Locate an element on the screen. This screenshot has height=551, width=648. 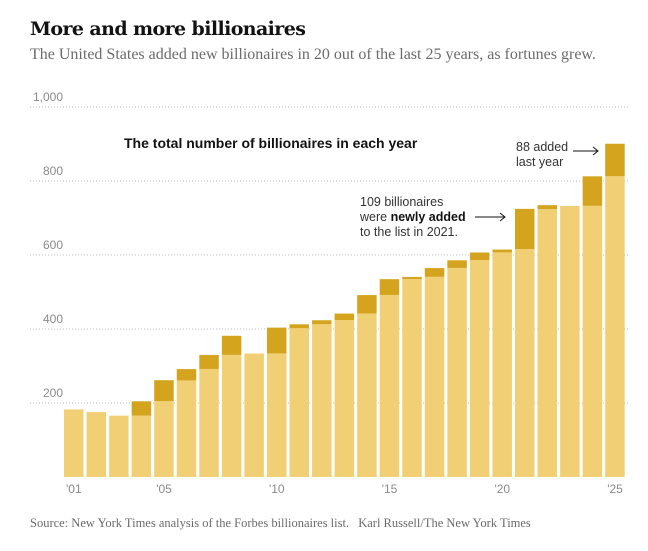
bar-base-2022 is located at coordinates (547, 343).